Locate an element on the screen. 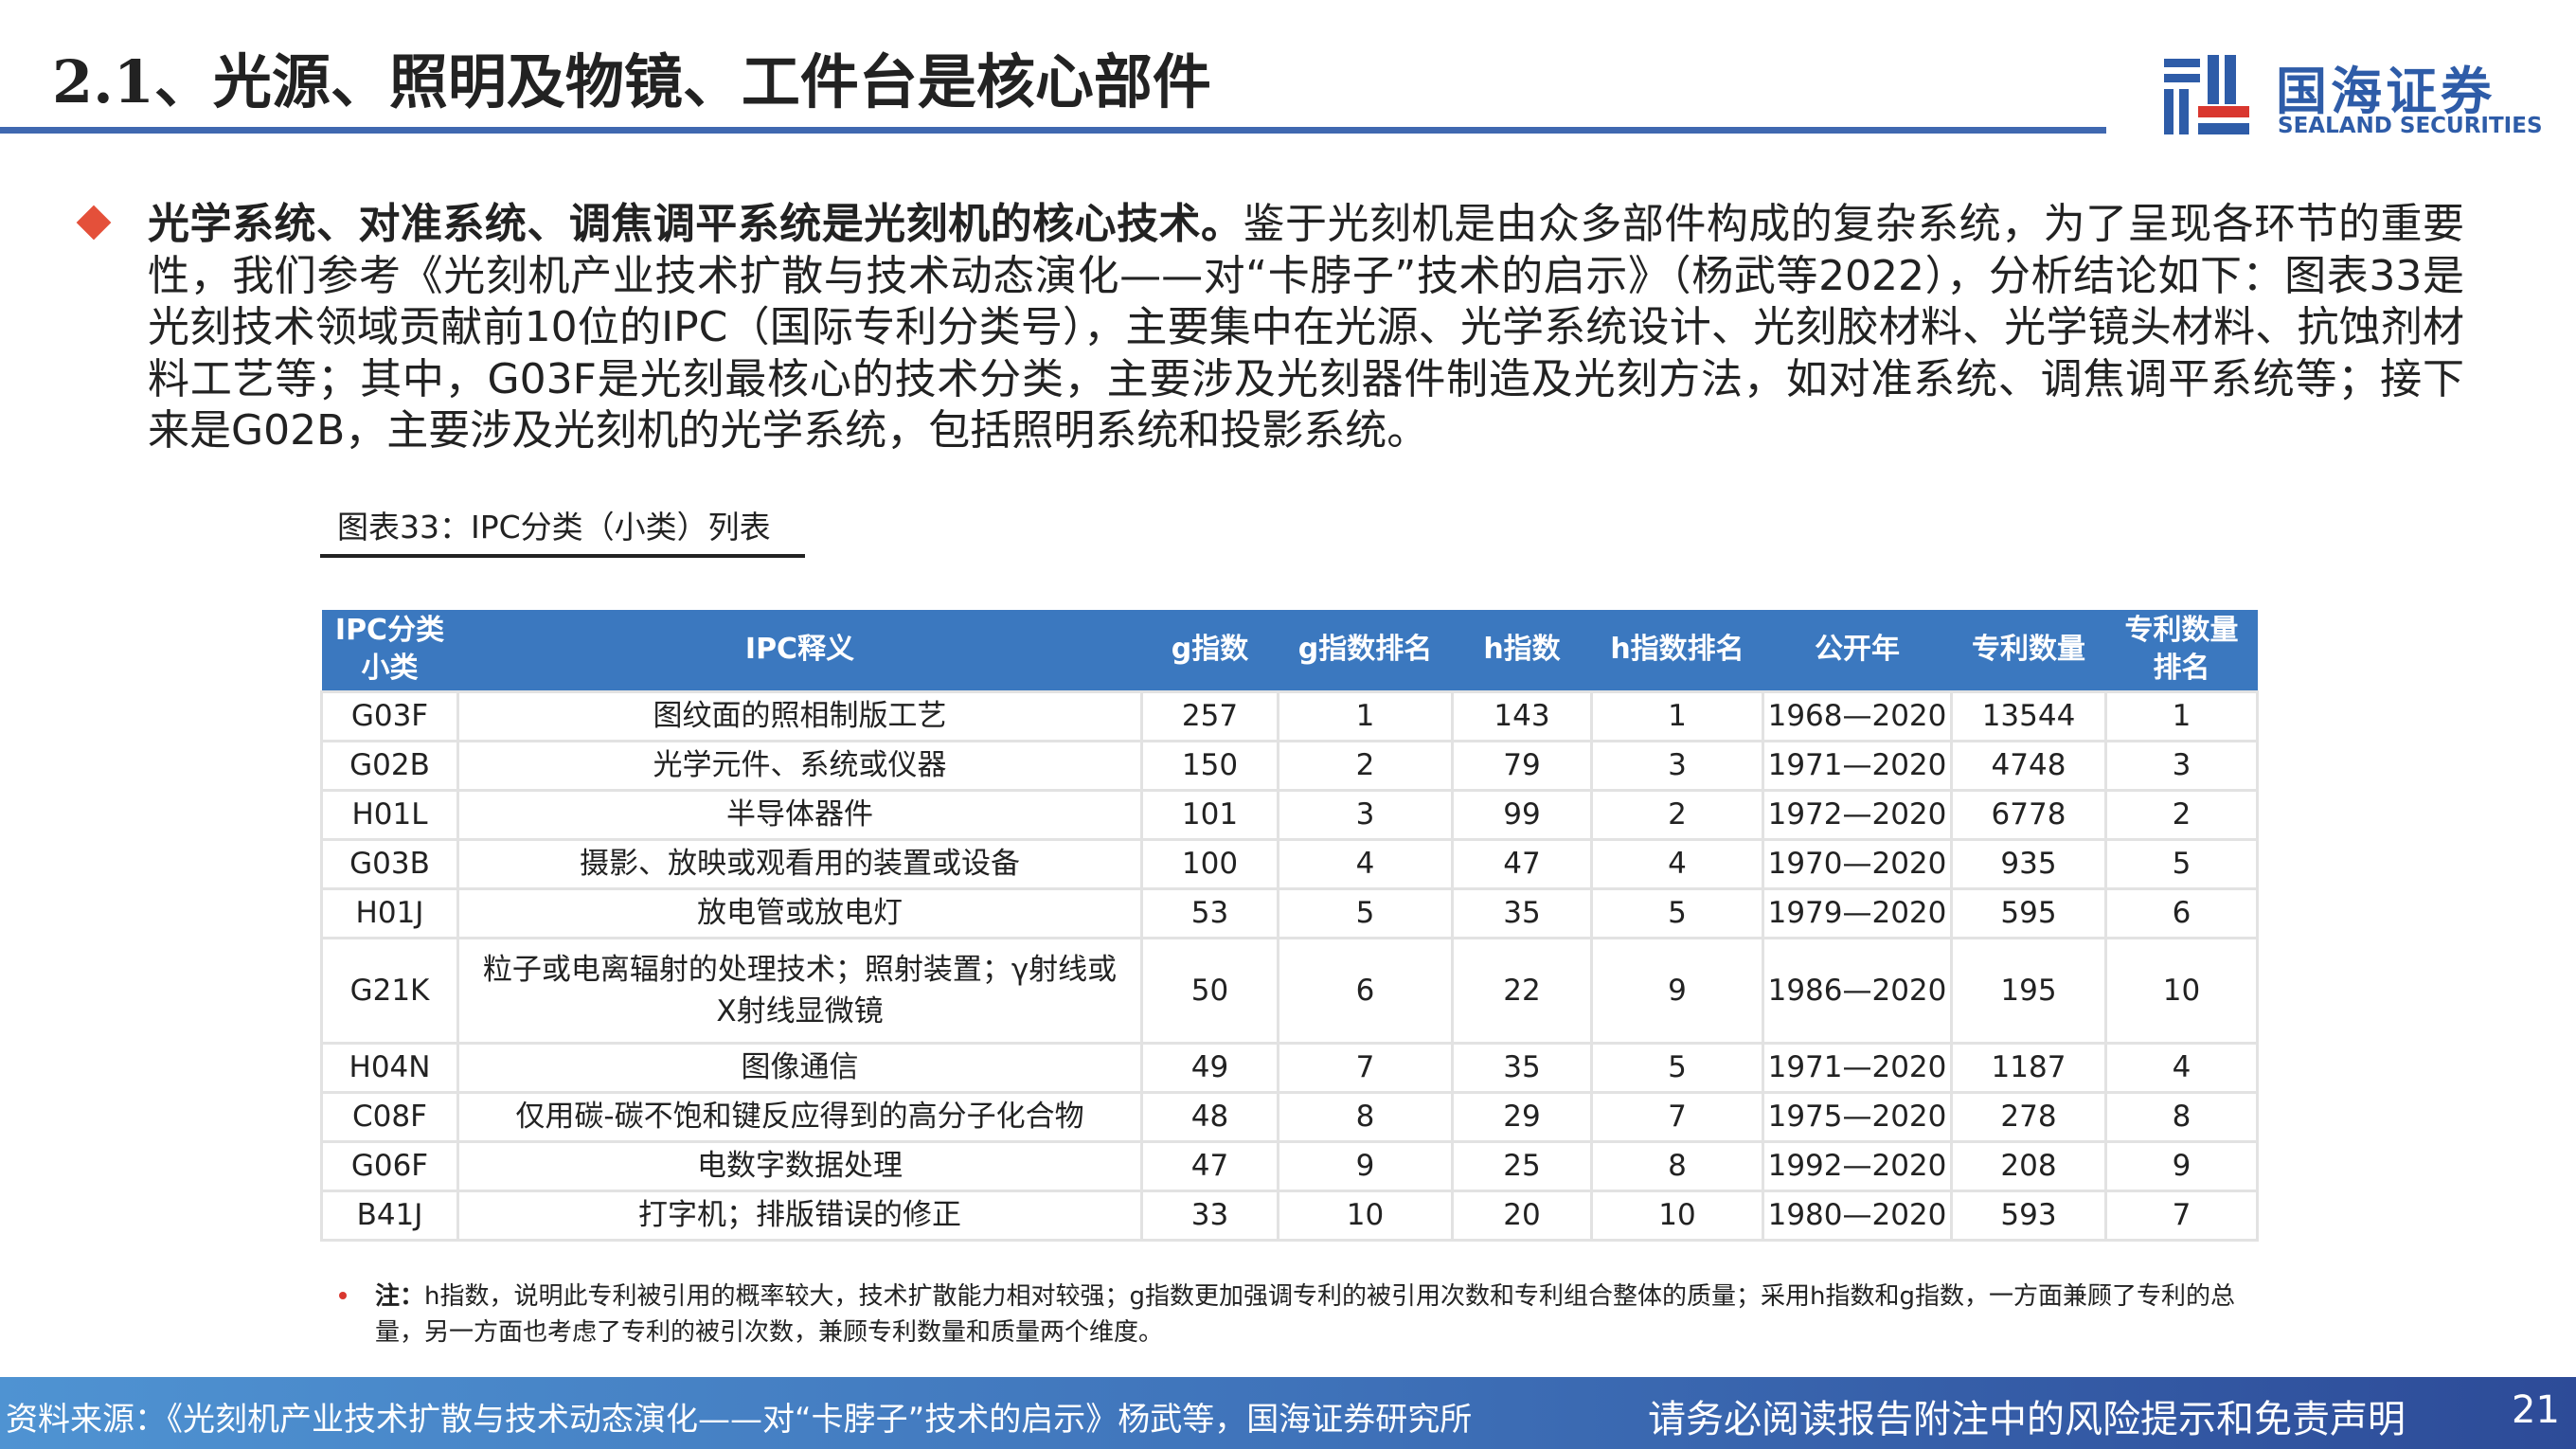  table-header-cell: h指数排名 is located at coordinates (1677, 650).